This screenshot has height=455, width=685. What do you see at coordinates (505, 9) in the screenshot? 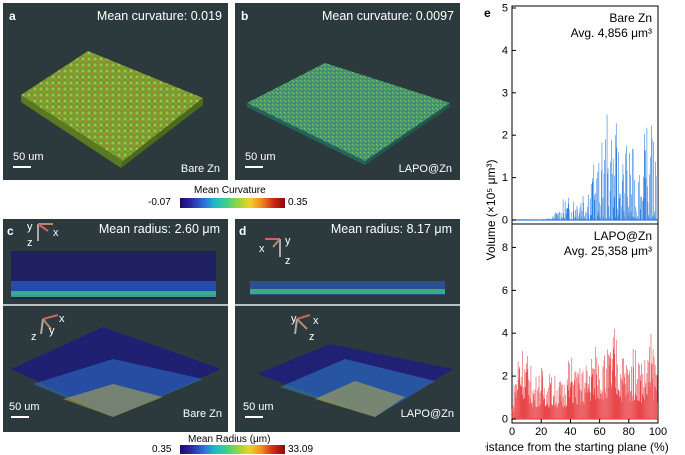
I see `y-tick-label: 5` at bounding box center [505, 9].